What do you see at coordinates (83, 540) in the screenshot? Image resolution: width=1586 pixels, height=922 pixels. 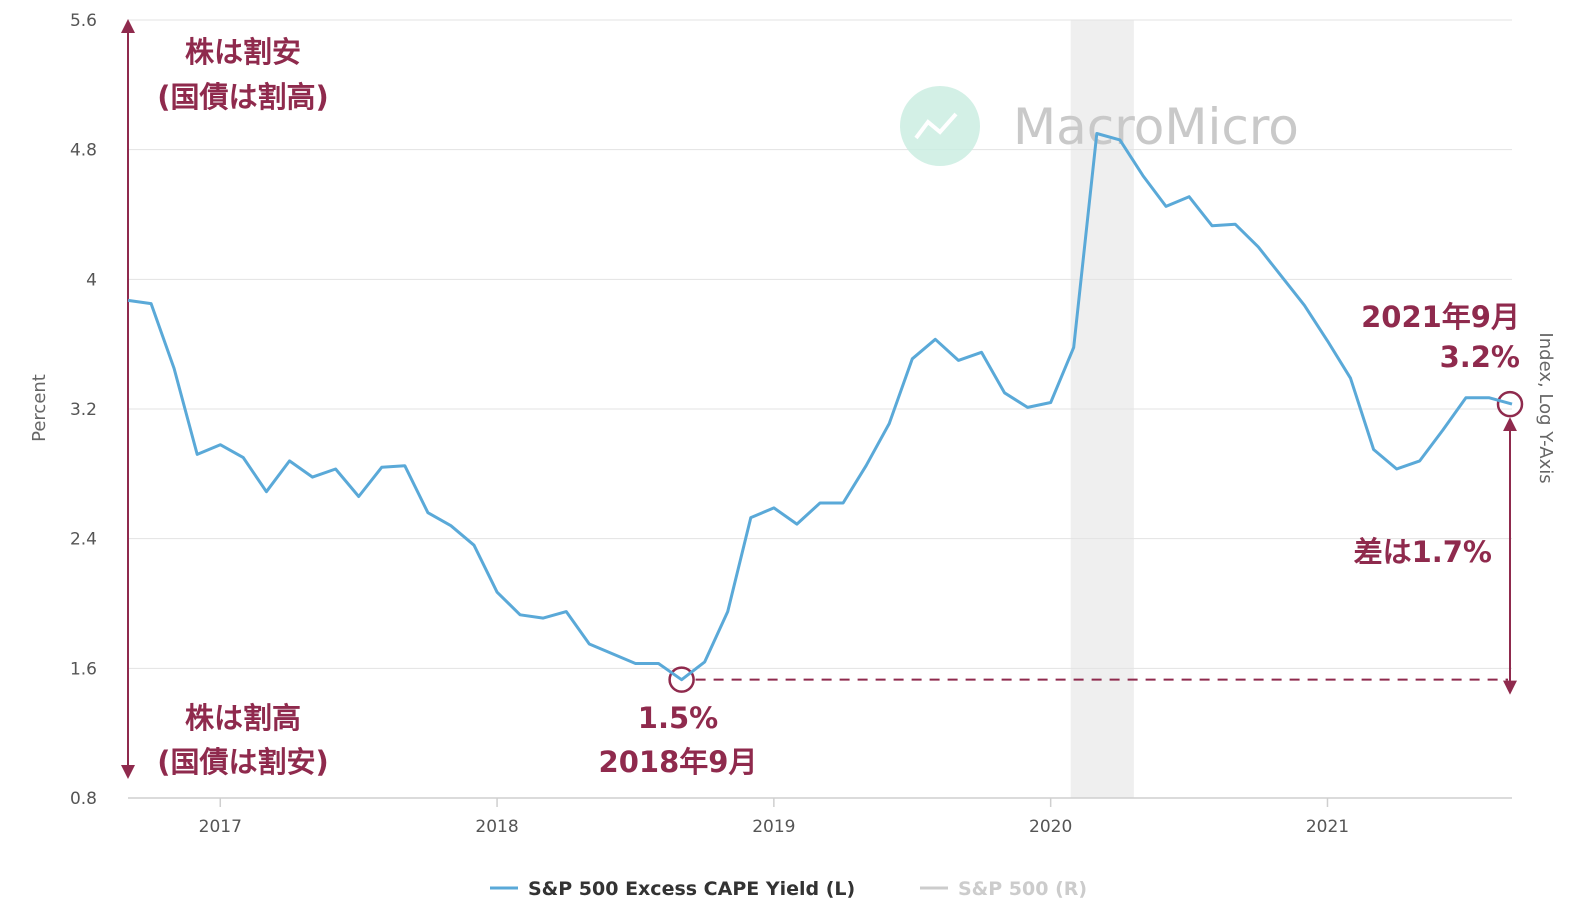 I see `y-tick-label-2.4: 2.4` at bounding box center [83, 540].